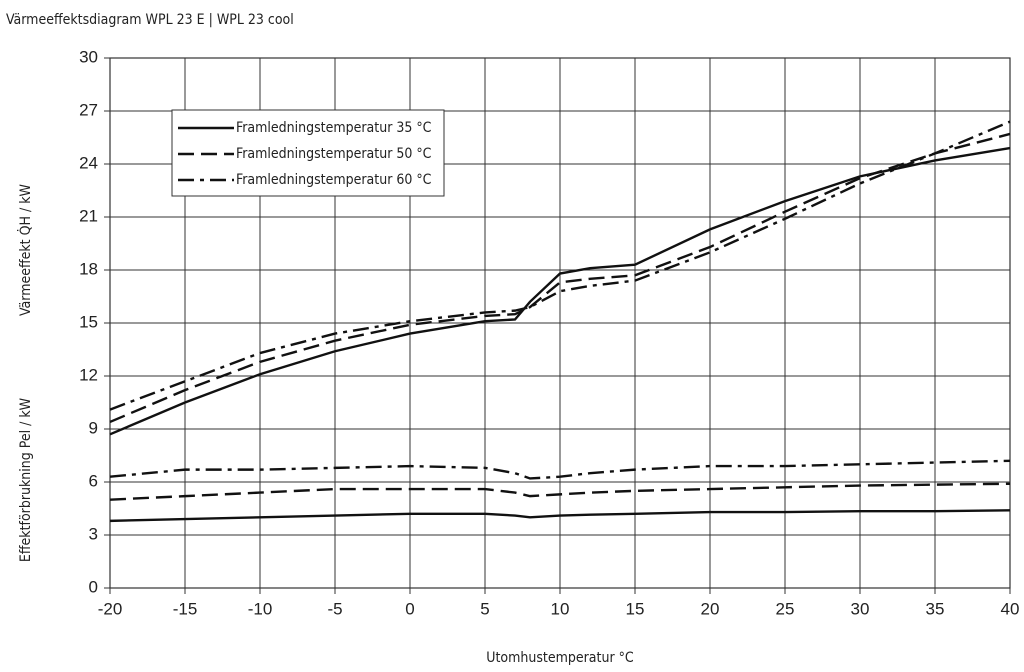 This screenshot has width=1024, height=672. I want to click on y-tick-label: 12, so click(88, 374).